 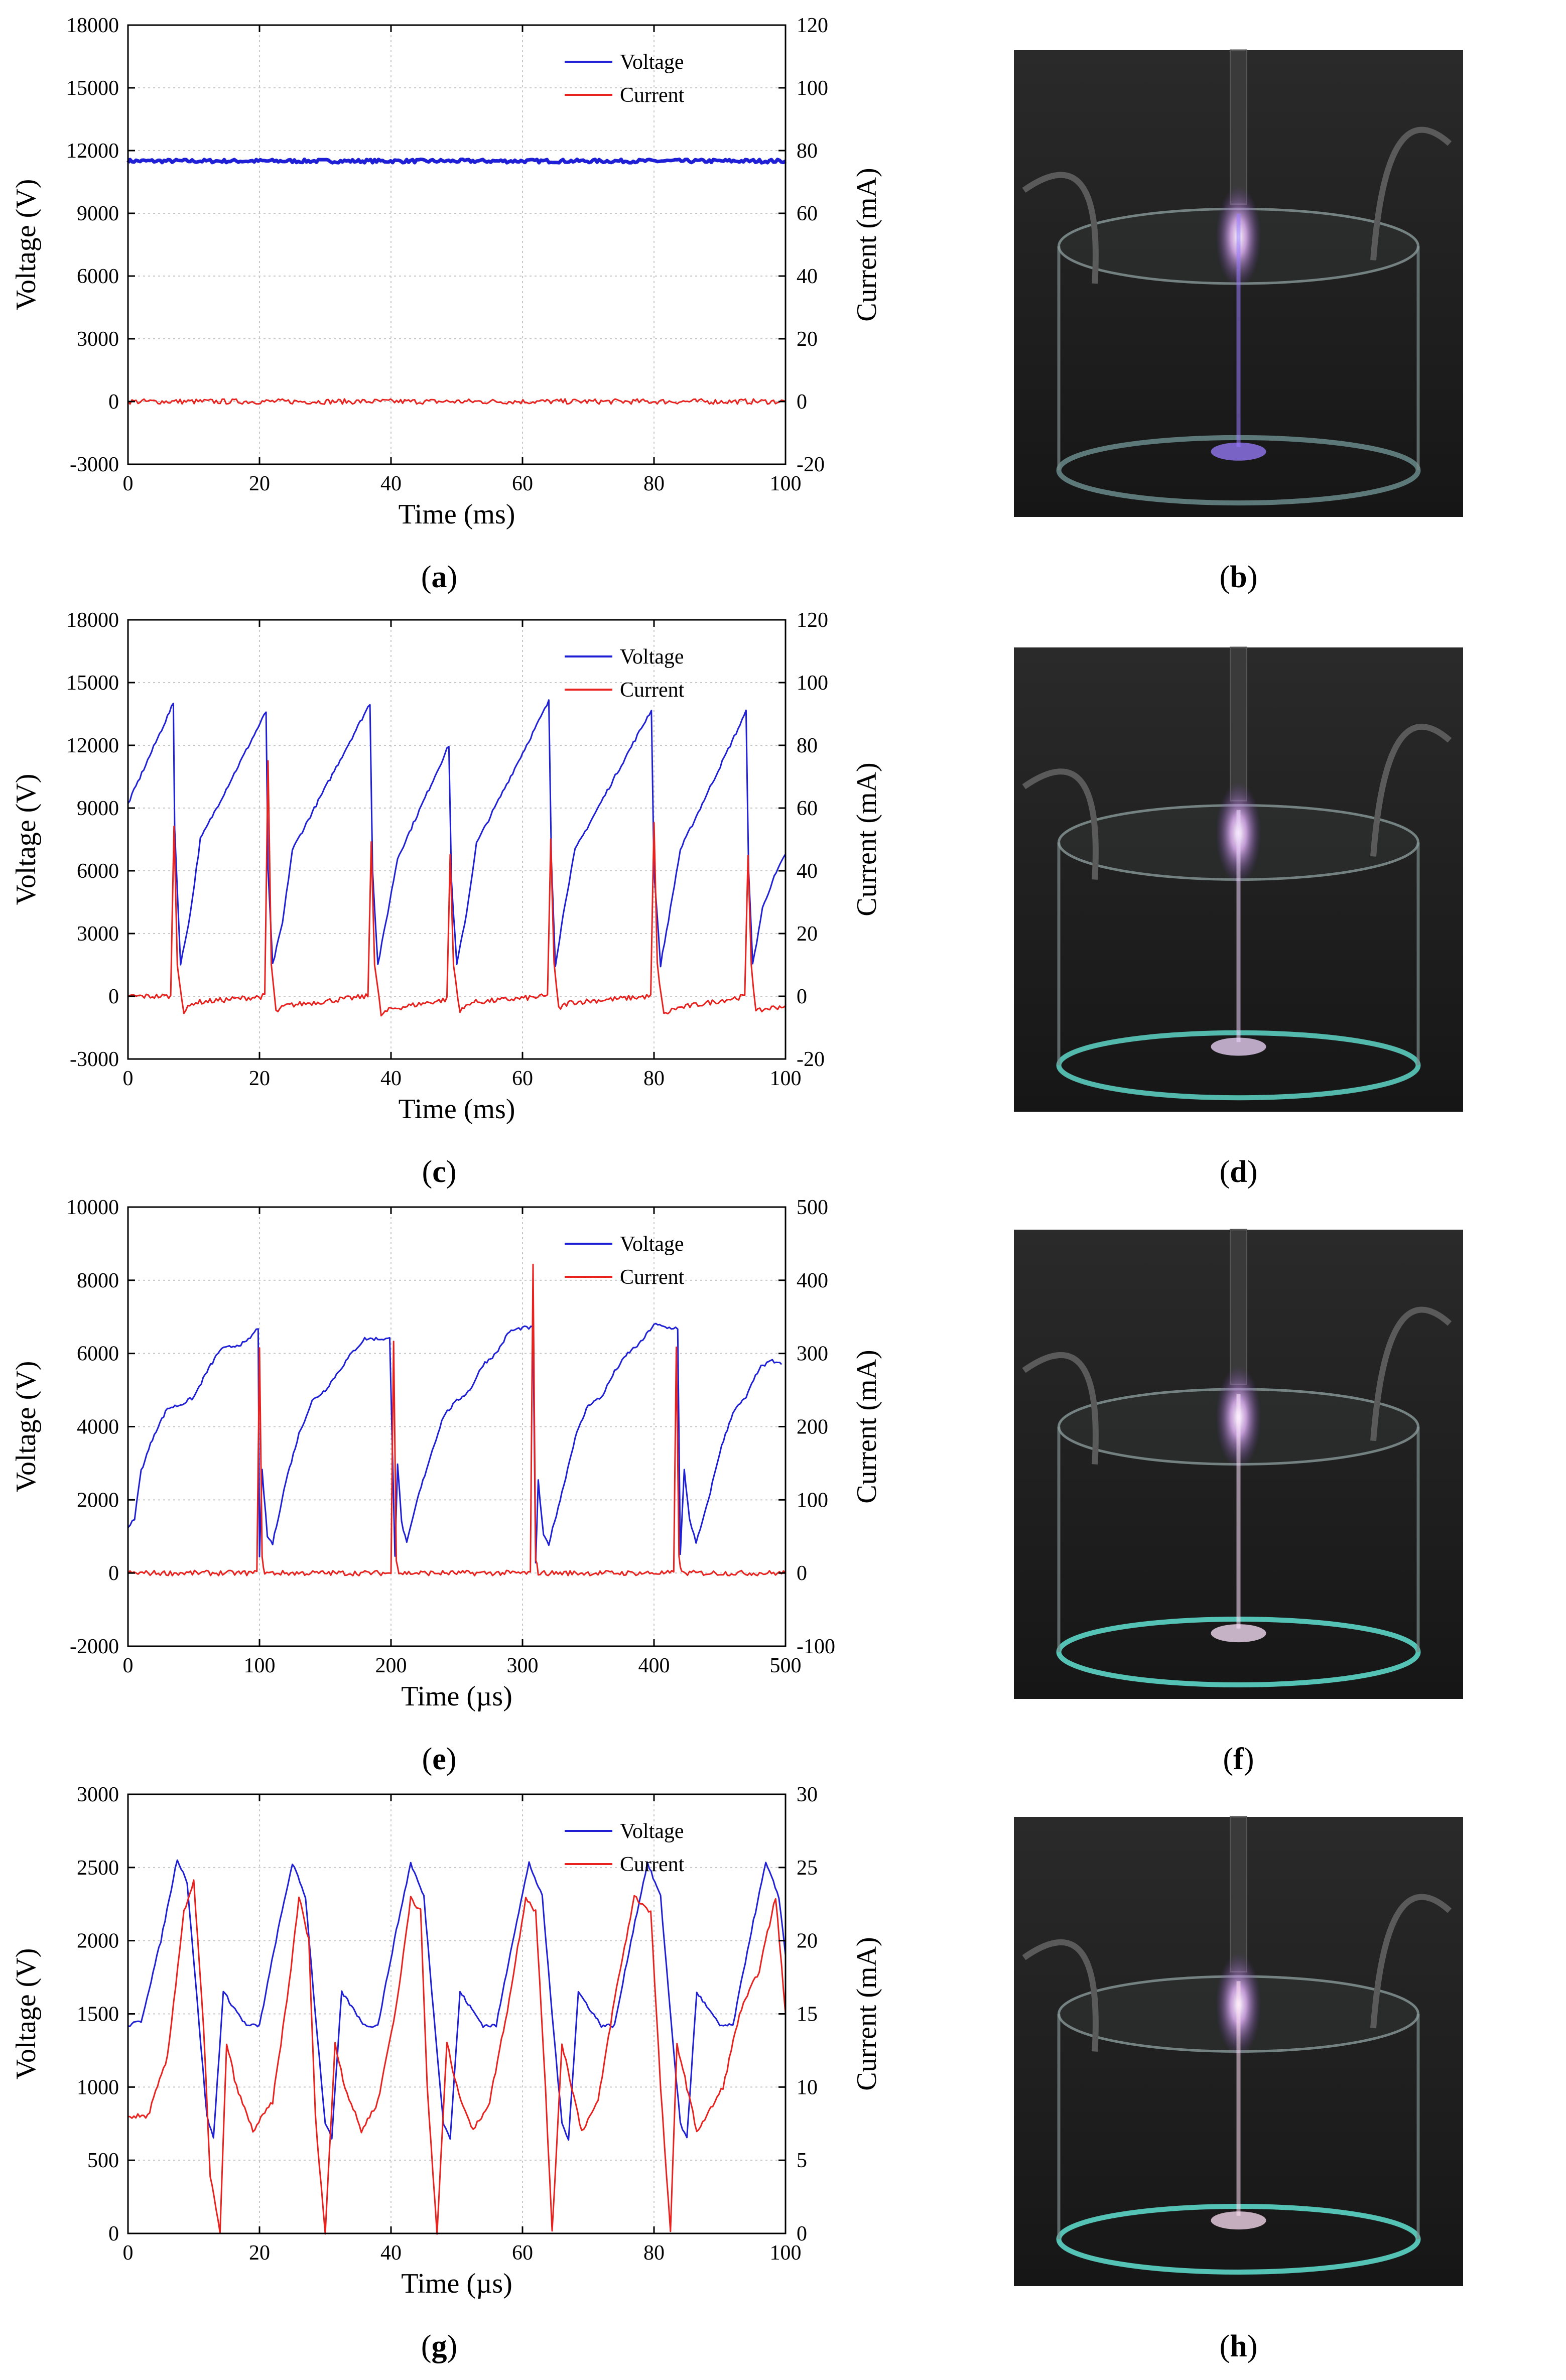 What do you see at coordinates (802, 2160) in the screenshot?
I see `y2-tick-label: 5` at bounding box center [802, 2160].